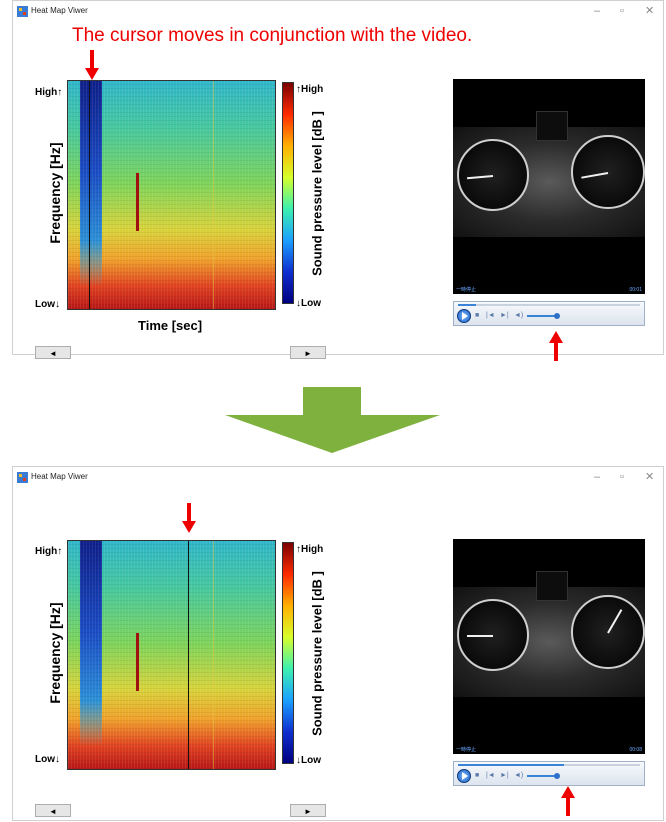 The width and height of the screenshot is (666, 822). Describe the element at coordinates (170, 325) in the screenshot. I see `x-axis-label: Time [sec]` at that location.